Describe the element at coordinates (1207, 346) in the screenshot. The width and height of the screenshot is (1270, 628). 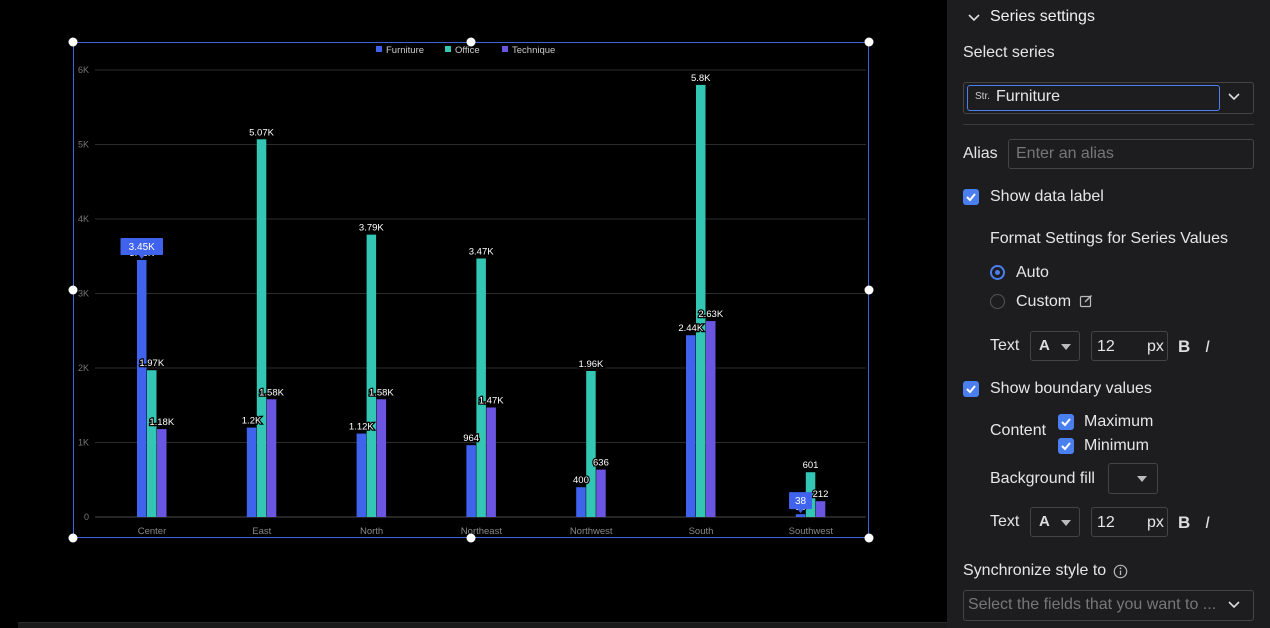
I see `italic-toggle: I` at that location.